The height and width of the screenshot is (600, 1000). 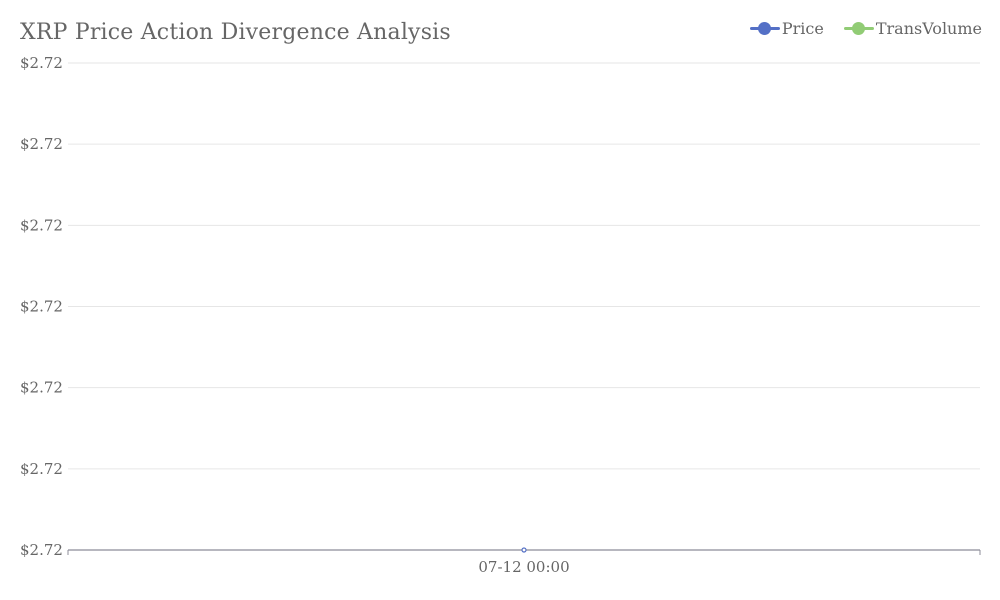 I want to click on legend-marker-price, so click(x=764, y=28).